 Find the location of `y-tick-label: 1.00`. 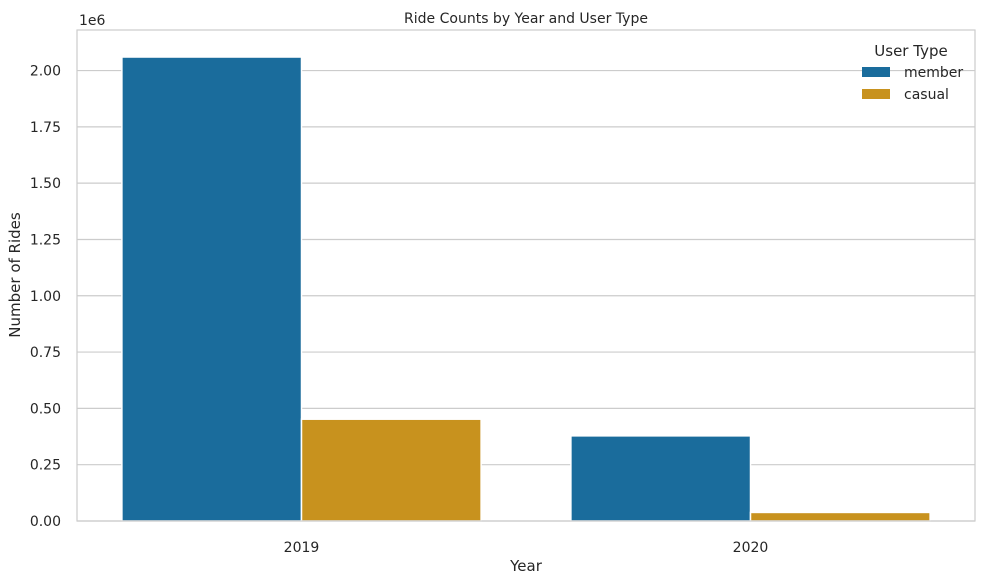

y-tick-label: 1.00 is located at coordinates (45, 297).